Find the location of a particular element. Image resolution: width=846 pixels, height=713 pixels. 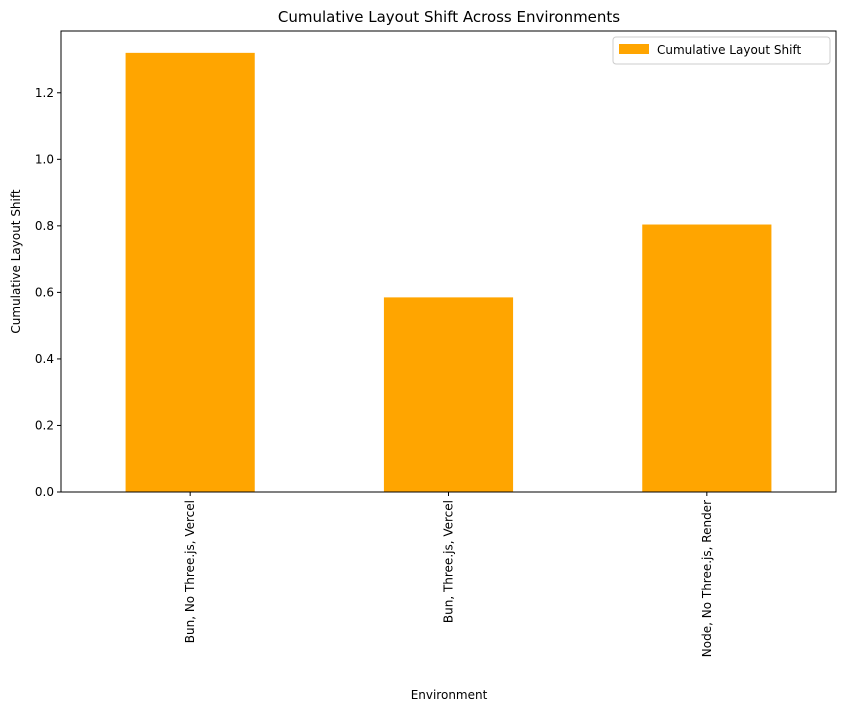

y-tick-label-6: 1.0 is located at coordinates (44, 159).